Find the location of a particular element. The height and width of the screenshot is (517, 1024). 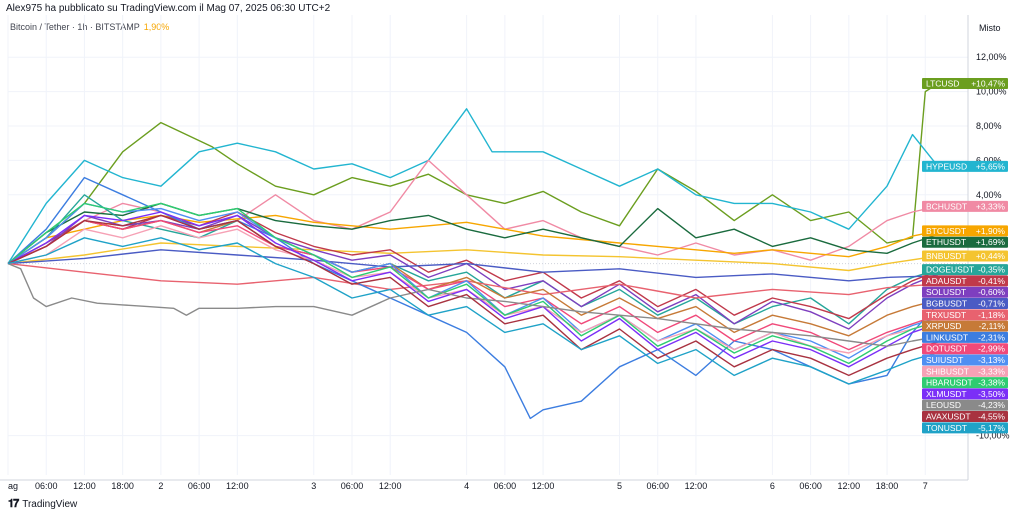

badge-value-bchusdt: +3,33% is located at coordinates (991, 206).